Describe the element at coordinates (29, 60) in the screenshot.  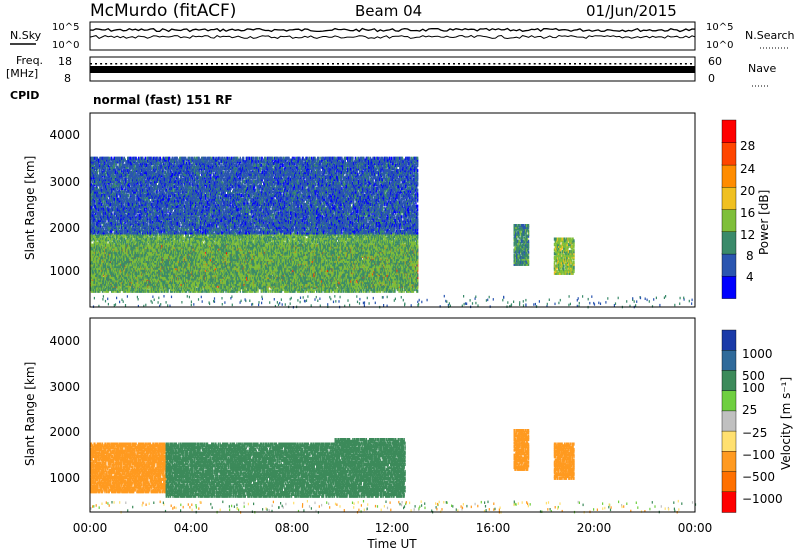
I see `freq-label: Freq.` at that location.